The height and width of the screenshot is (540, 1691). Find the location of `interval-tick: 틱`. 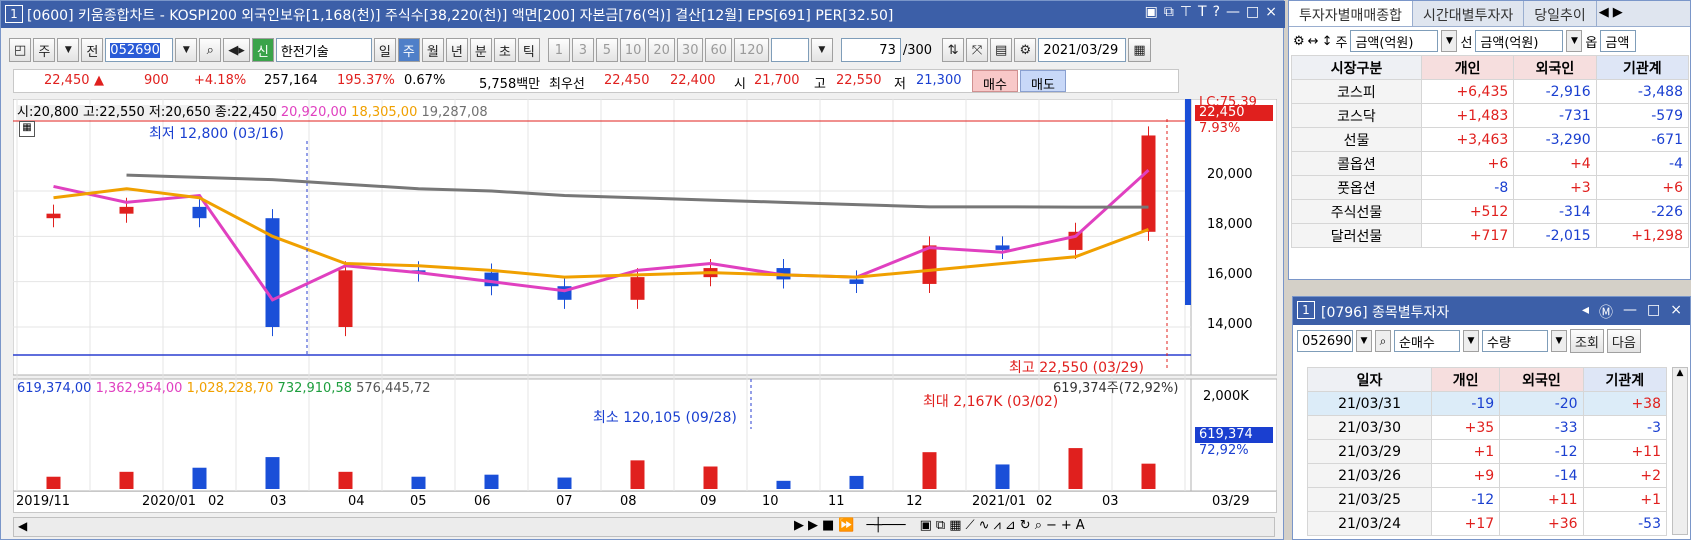

interval-tick: 틱 is located at coordinates (528, 50).